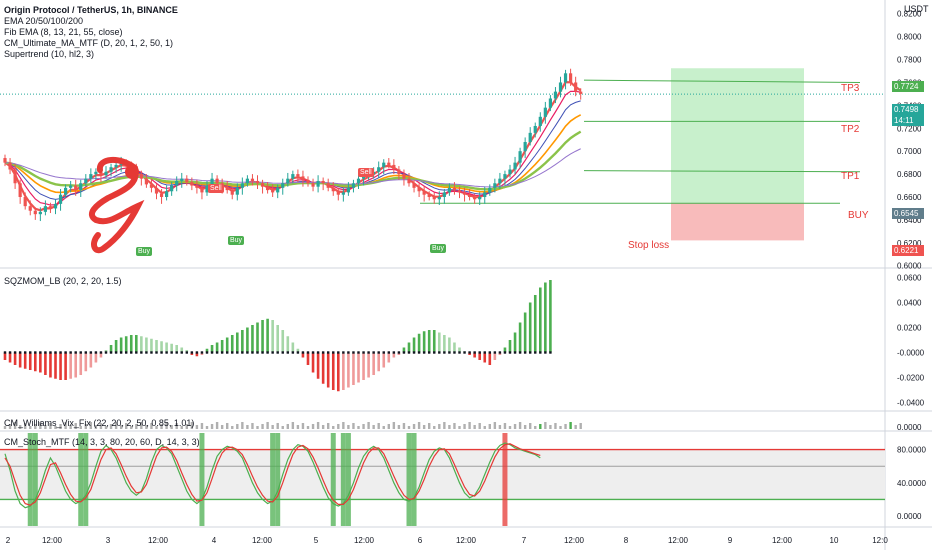 The image size is (932, 550). What do you see at coordinates (909, 328) in the screenshot?
I see `momentum-tick-label: 0.0200` at bounding box center [909, 328].